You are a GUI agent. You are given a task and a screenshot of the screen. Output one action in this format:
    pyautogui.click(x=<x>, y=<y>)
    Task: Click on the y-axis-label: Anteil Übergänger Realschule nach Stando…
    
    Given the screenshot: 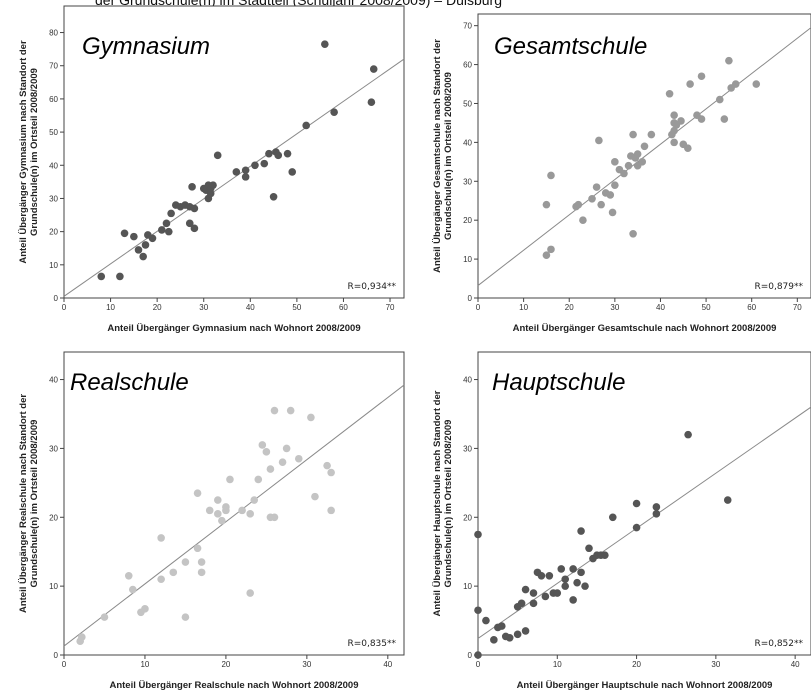 What is the action you would take?
    pyautogui.click(x=29, y=503)
    